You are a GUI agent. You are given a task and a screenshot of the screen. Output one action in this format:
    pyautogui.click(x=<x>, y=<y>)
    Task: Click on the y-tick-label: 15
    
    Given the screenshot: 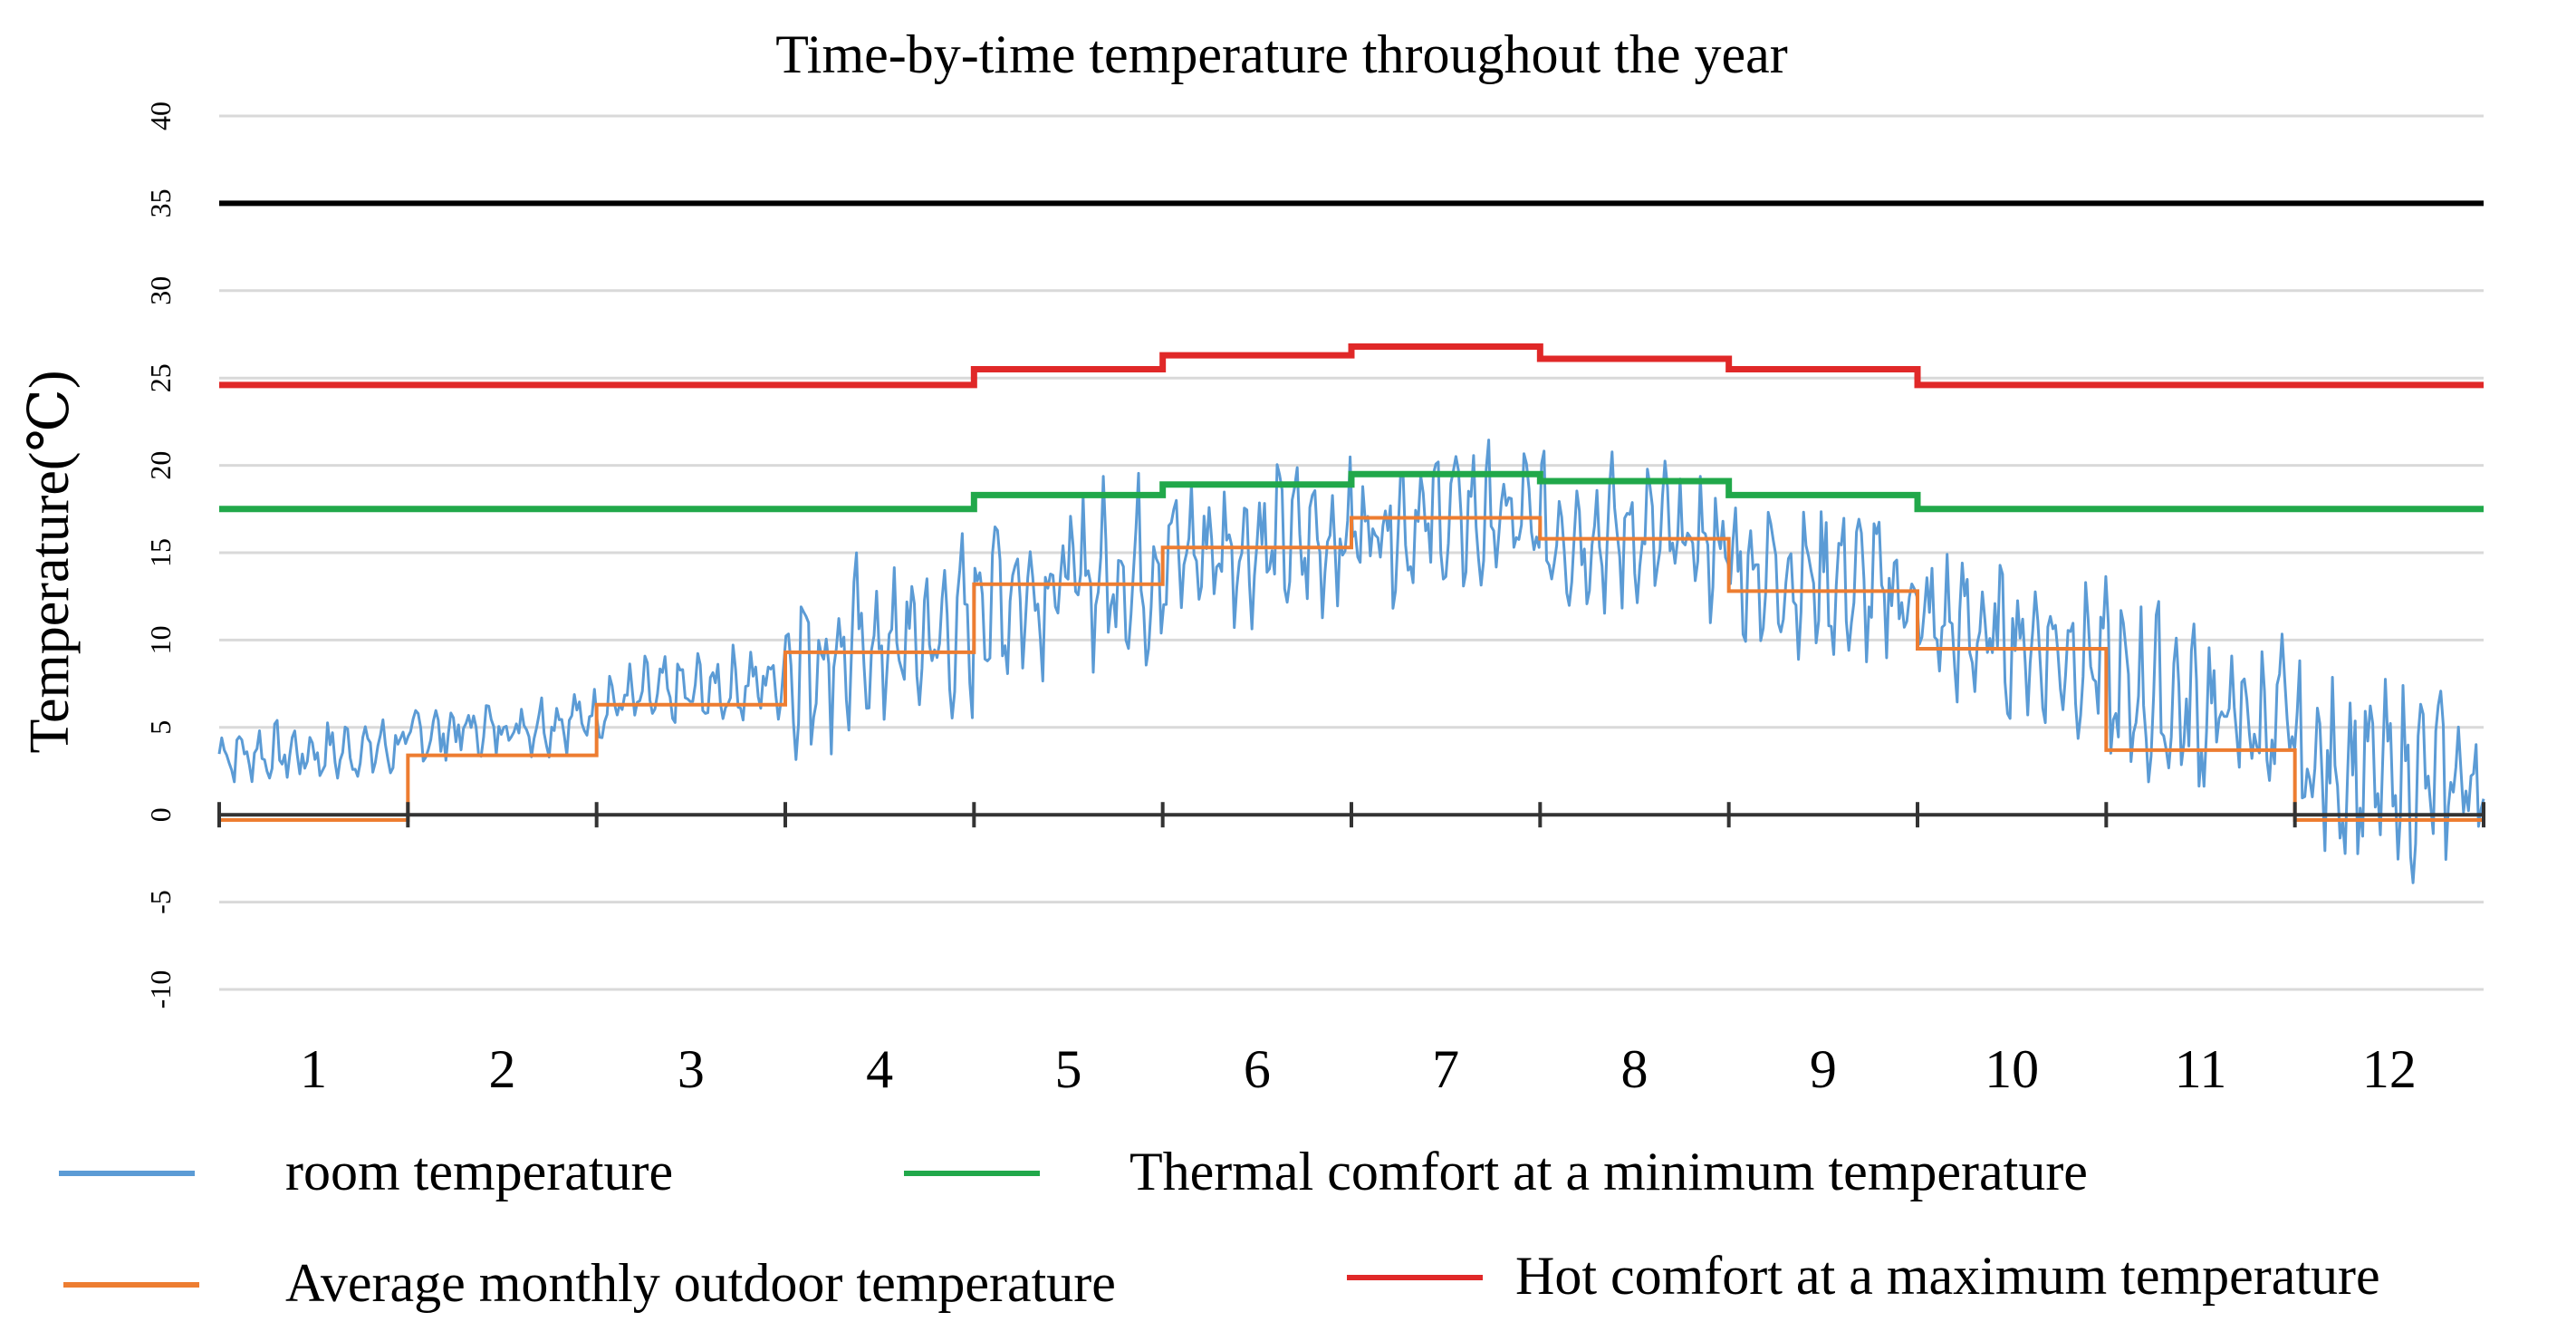 What is the action you would take?
    pyautogui.click(x=160, y=552)
    